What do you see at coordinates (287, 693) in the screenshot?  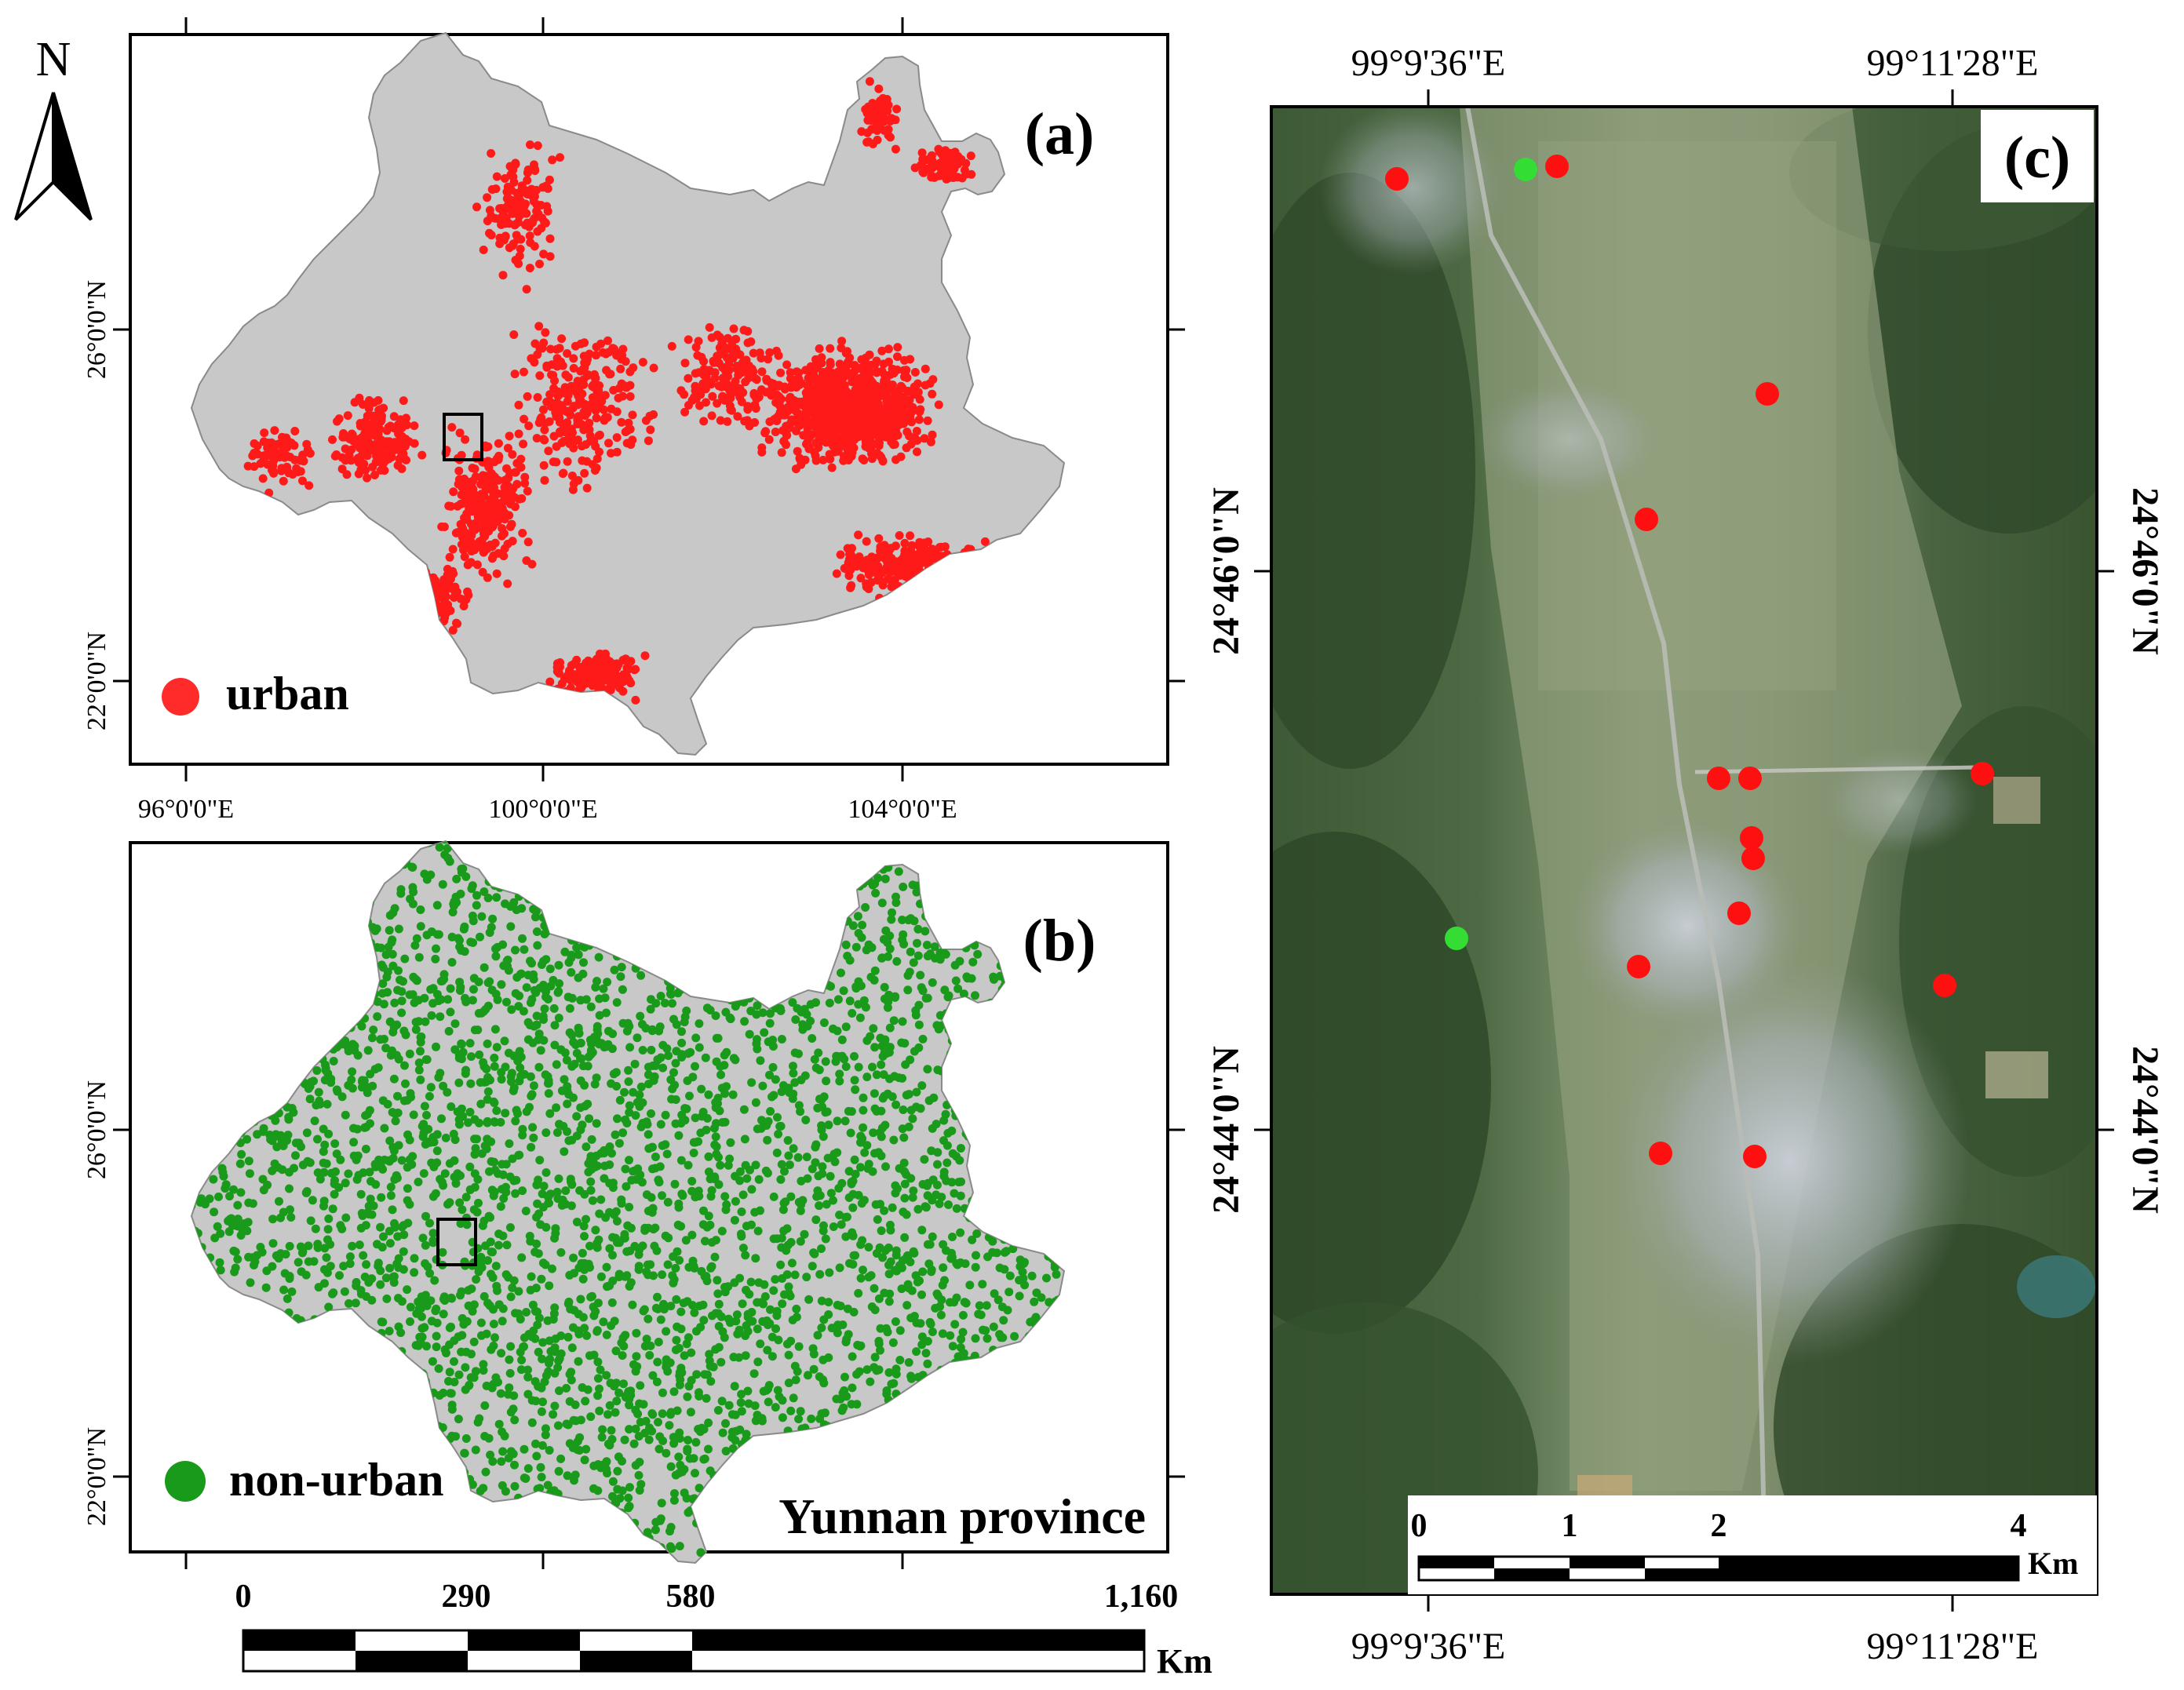 I see `panel-a-legend-label: urban` at bounding box center [287, 693].